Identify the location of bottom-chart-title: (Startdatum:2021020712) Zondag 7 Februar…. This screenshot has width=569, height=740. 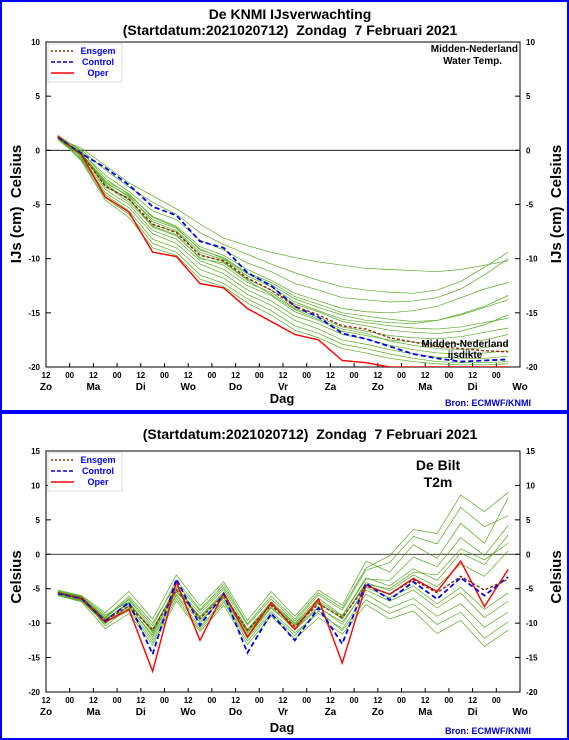
(310, 434).